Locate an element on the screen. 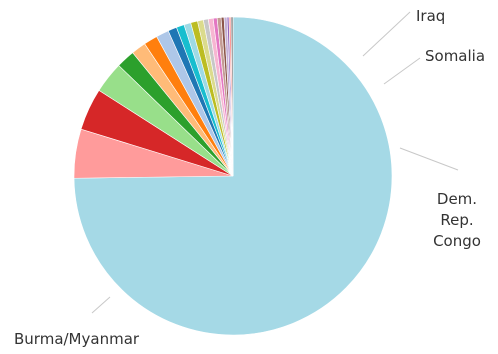  leader-line-drc is located at coordinates (429, 159).